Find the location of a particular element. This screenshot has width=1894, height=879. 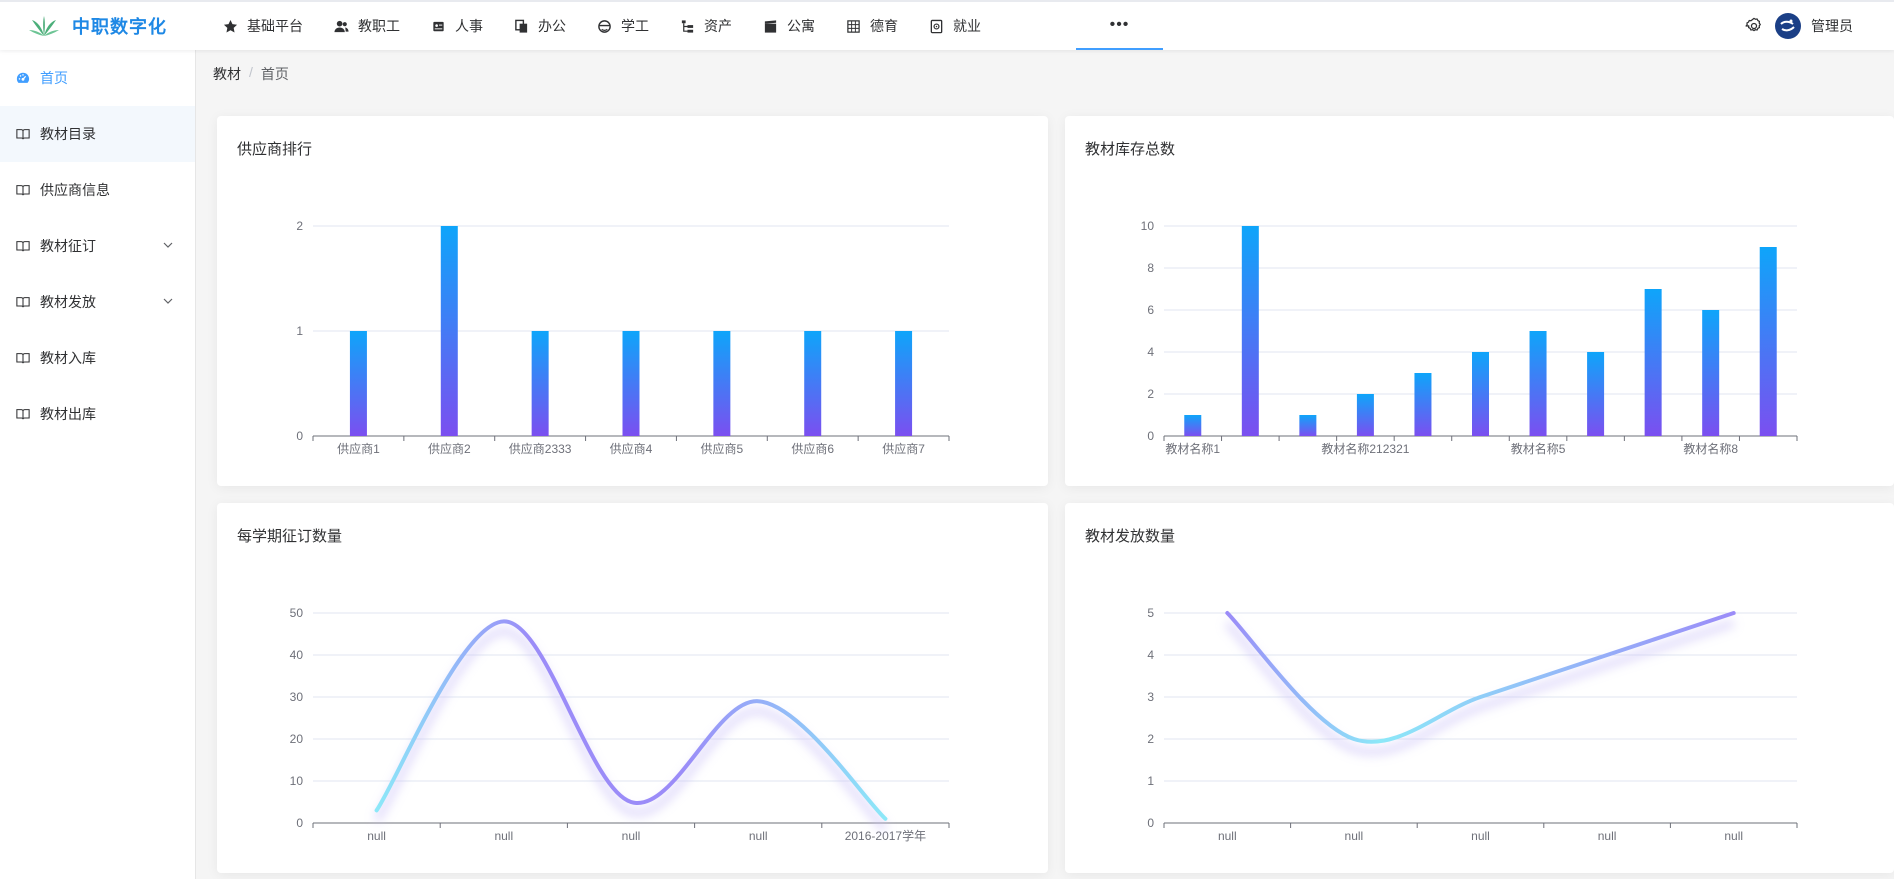

avatar is located at coordinates (1788, 26).